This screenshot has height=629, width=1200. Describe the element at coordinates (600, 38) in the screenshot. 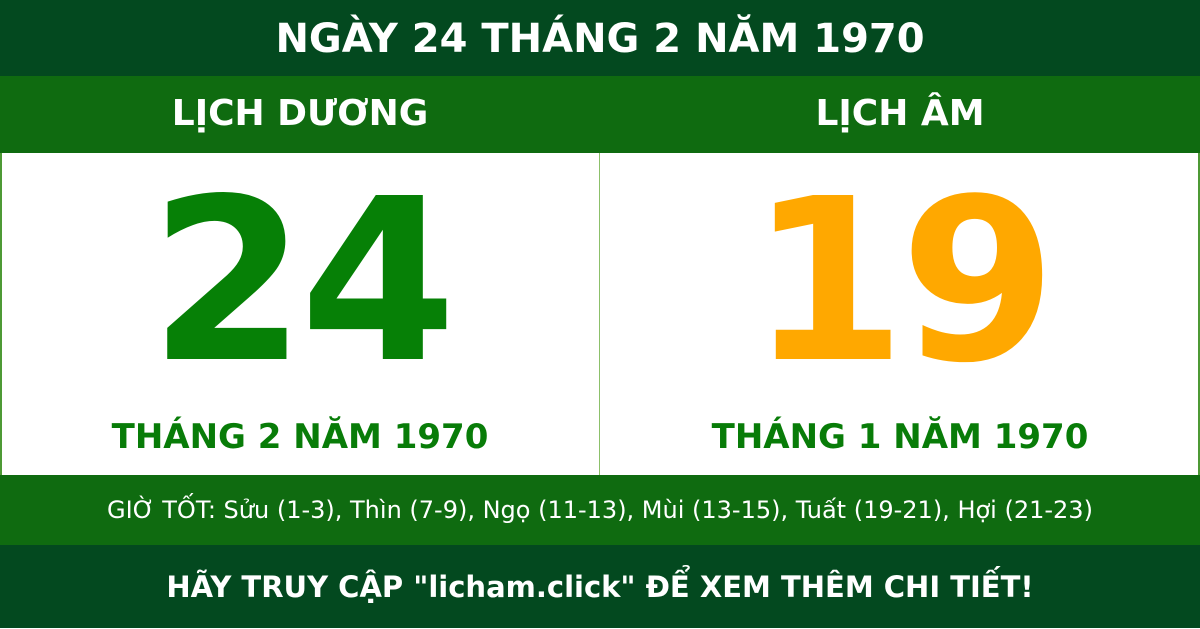

I see `page-title: NGÀY 24 THÁNG 2 NĂM 1970` at that location.